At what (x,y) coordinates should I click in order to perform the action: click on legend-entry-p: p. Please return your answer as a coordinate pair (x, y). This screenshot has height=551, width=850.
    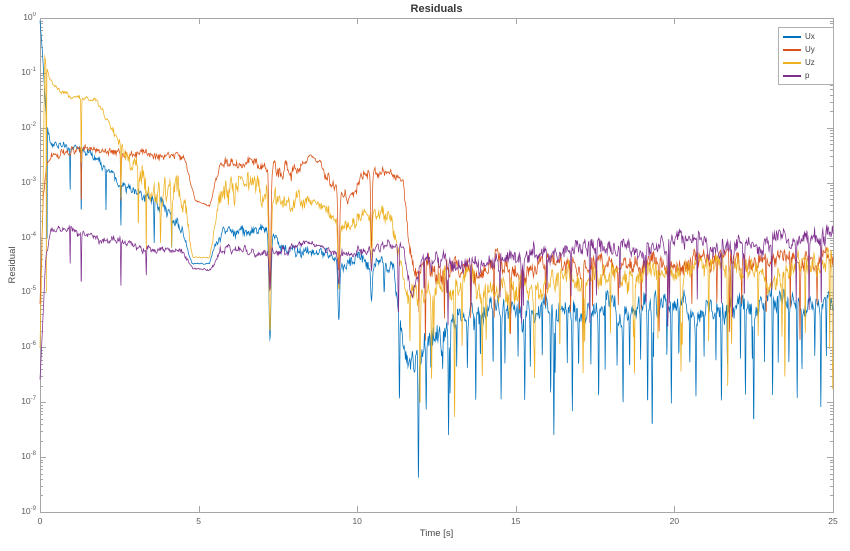
    Looking at the image, I should click on (806, 75).